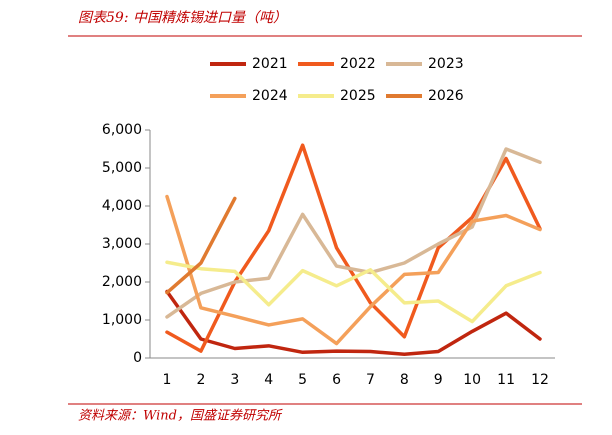 The width and height of the screenshot is (612, 435). I want to click on x-tick-label: 11, so click(506, 380).